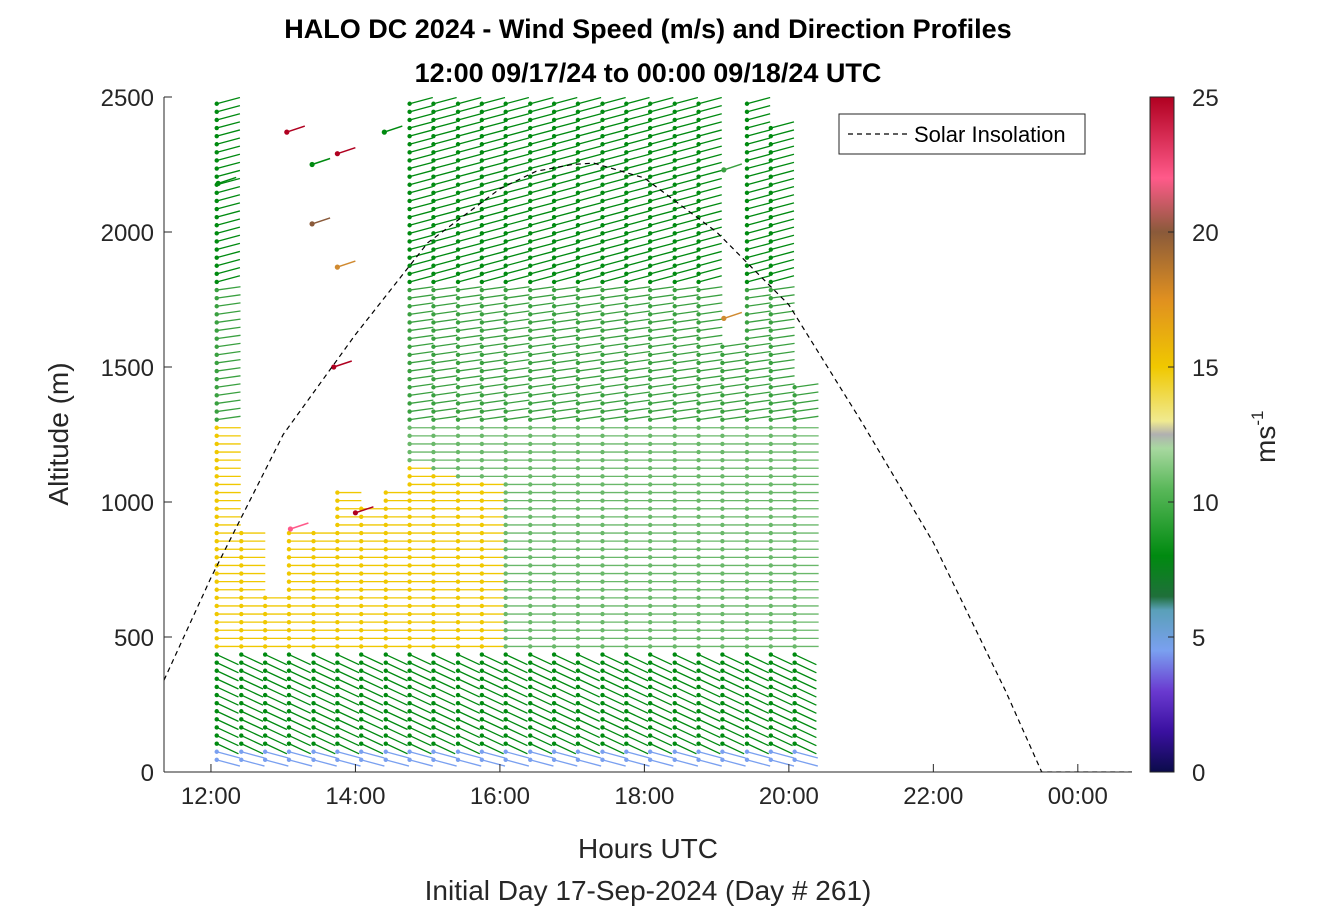 This screenshot has width=1343, height=911. What do you see at coordinates (724, 170) in the screenshot?
I see `isolated-barb-dot` at bounding box center [724, 170].